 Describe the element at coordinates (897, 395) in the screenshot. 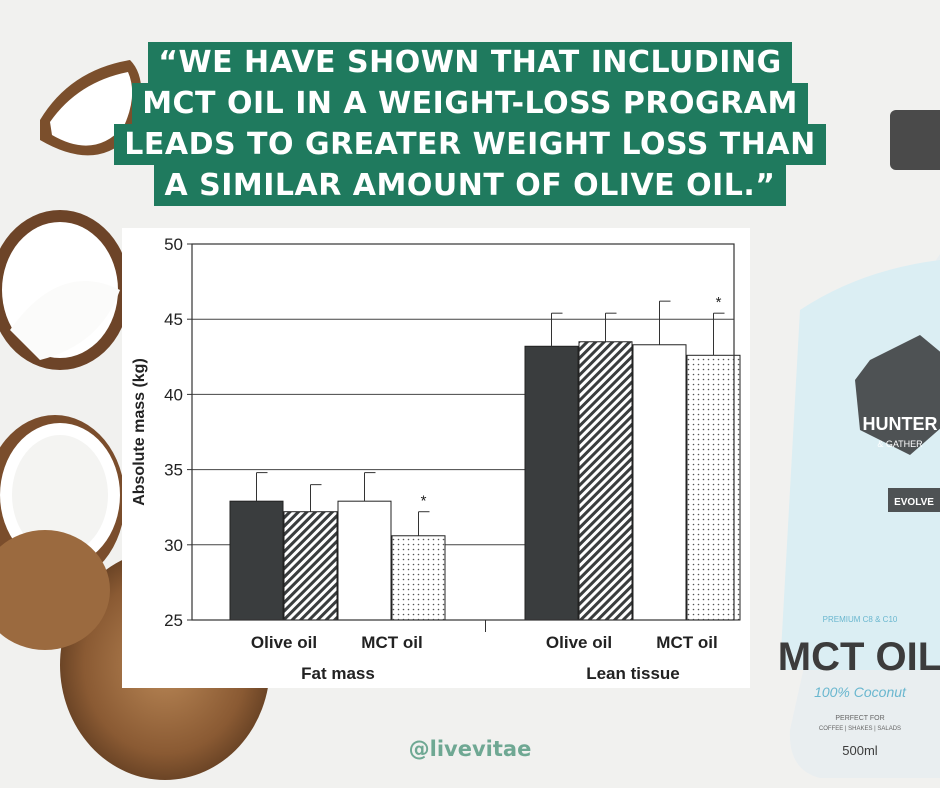

I see `brand-hexagon` at that location.